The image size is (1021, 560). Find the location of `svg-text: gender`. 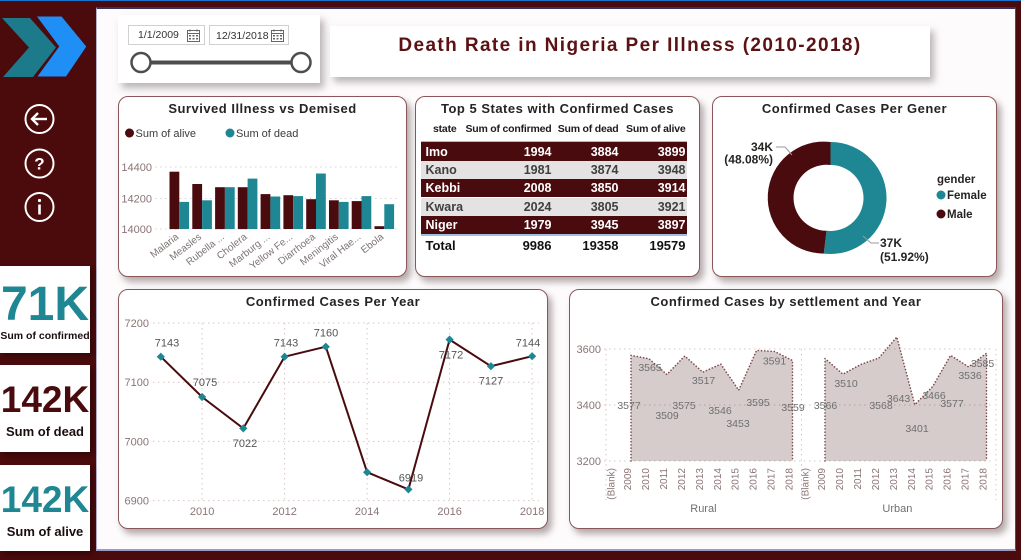

svg-text: gender is located at coordinates (956, 180).